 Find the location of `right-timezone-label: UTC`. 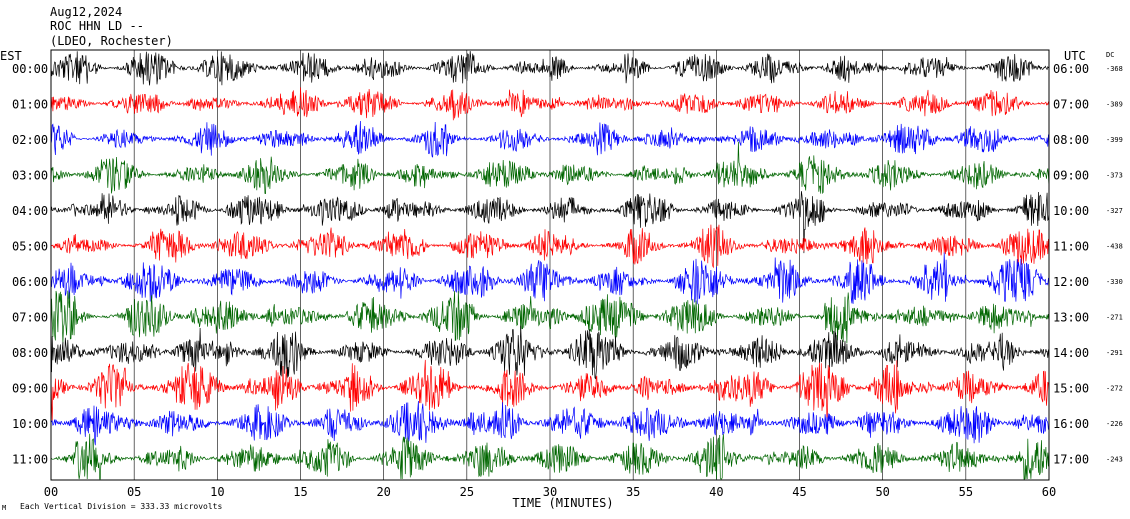

right-timezone-label: UTC is located at coordinates (1075, 56).